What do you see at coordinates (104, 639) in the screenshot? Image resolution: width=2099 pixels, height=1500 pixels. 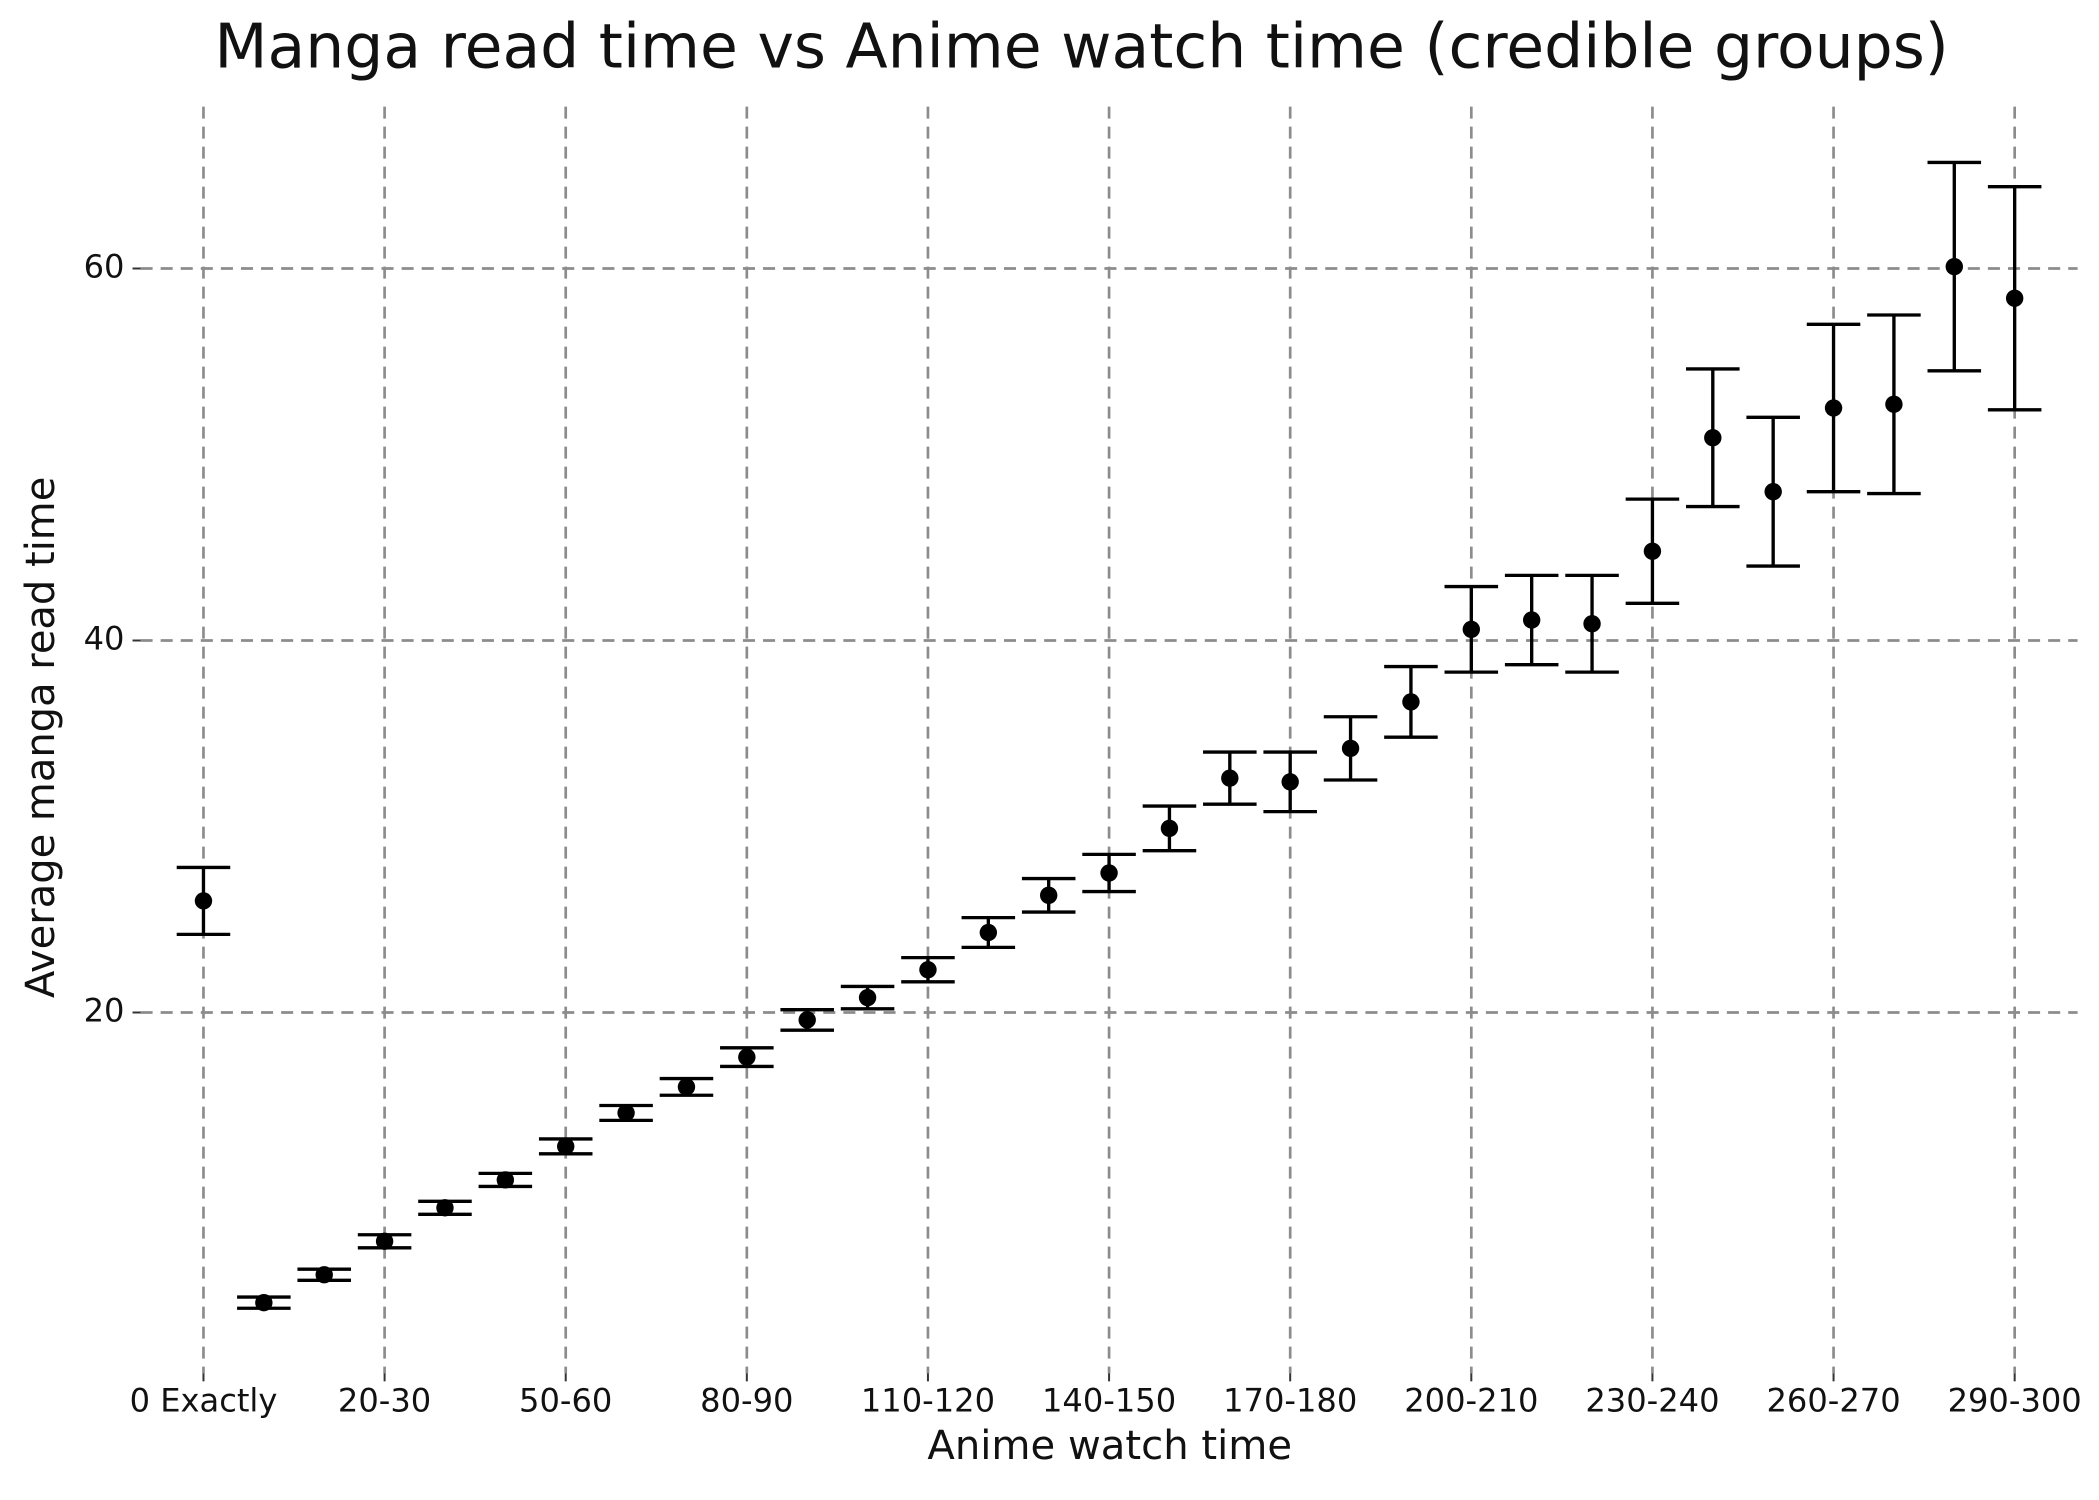 I see `y-tick-label: 40` at bounding box center [104, 639].